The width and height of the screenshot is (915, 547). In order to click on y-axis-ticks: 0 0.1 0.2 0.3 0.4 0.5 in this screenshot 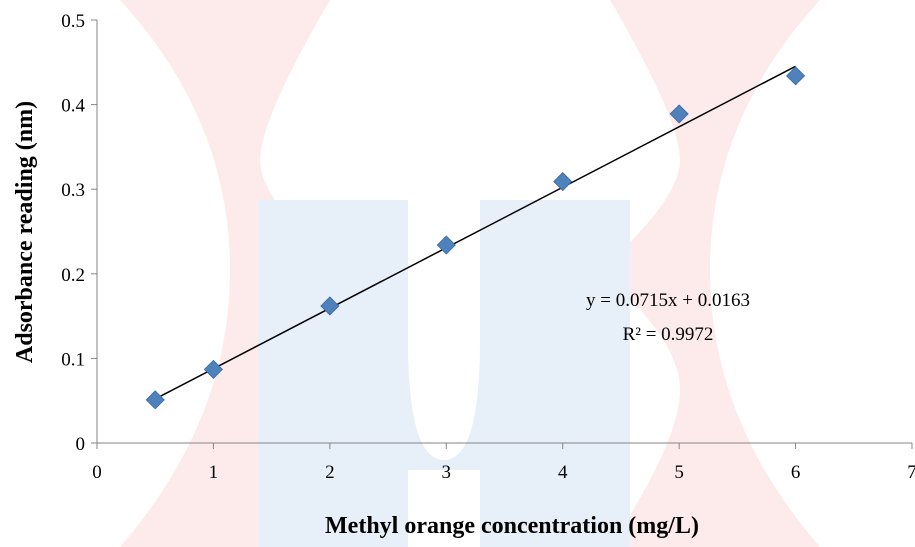, I will do `click(79, 233)`.